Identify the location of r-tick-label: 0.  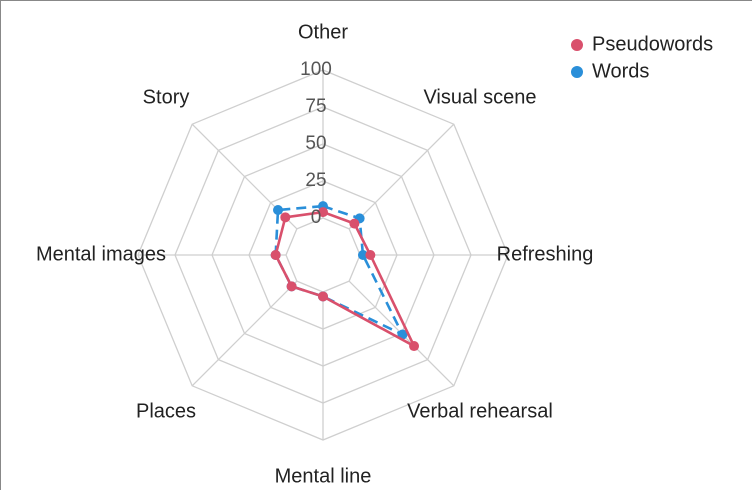
(316, 217).